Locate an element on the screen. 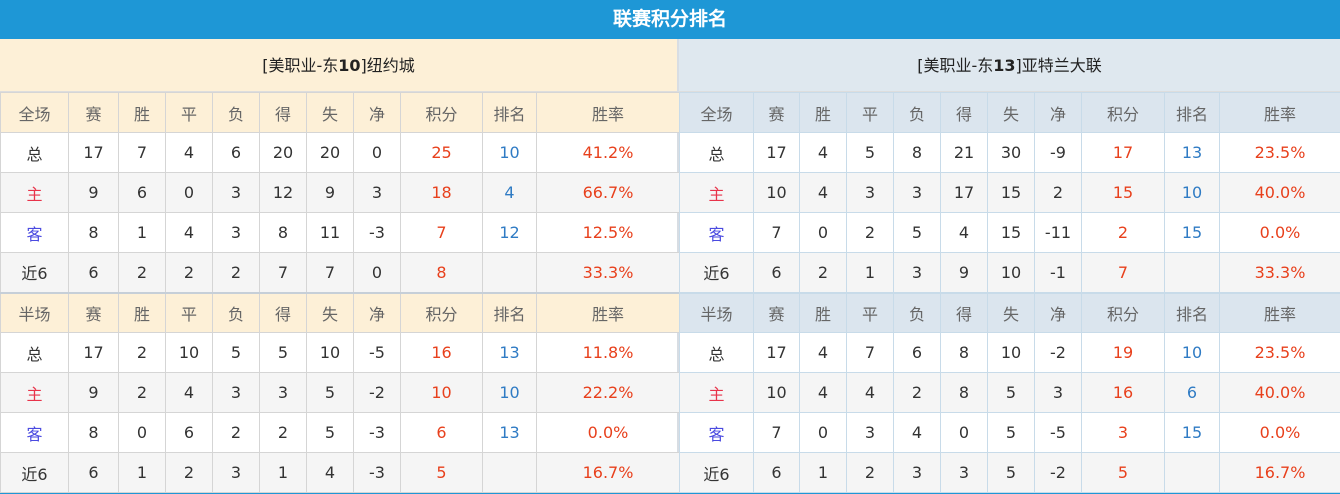  cell-rank: 13 is located at coordinates (1192, 152).